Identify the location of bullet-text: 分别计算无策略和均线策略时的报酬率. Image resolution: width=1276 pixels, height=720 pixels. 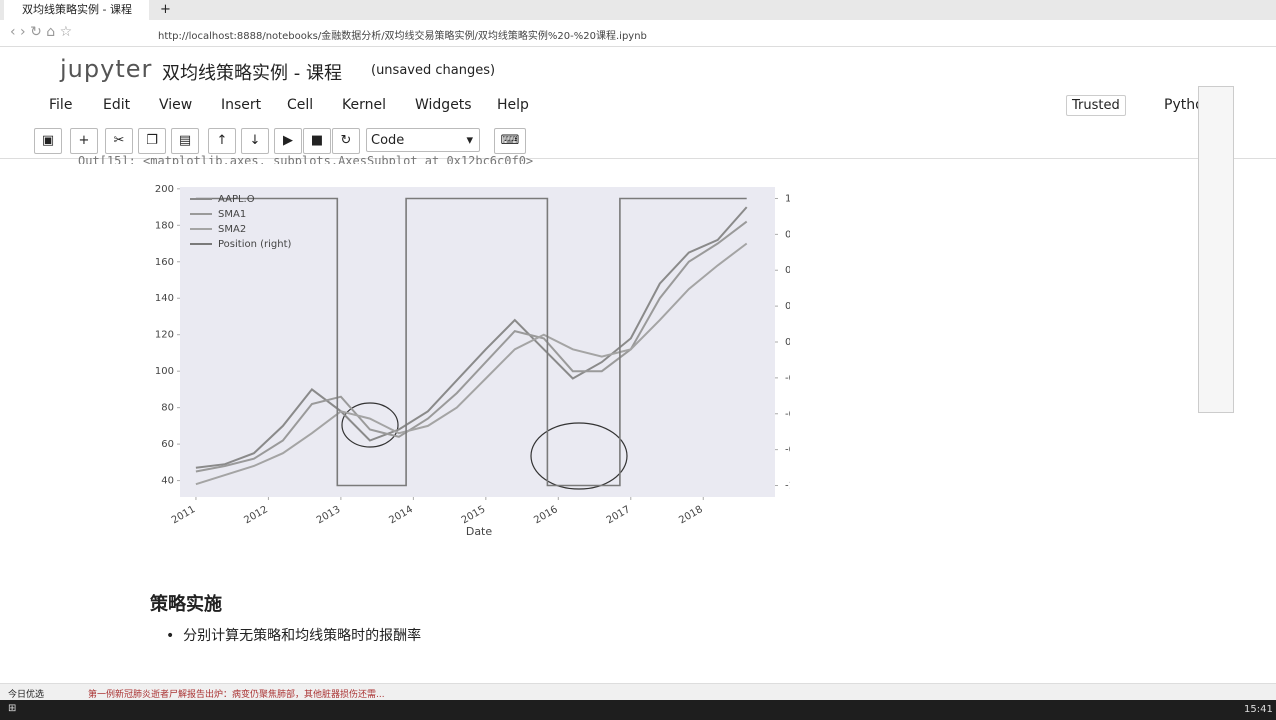
(302, 636).